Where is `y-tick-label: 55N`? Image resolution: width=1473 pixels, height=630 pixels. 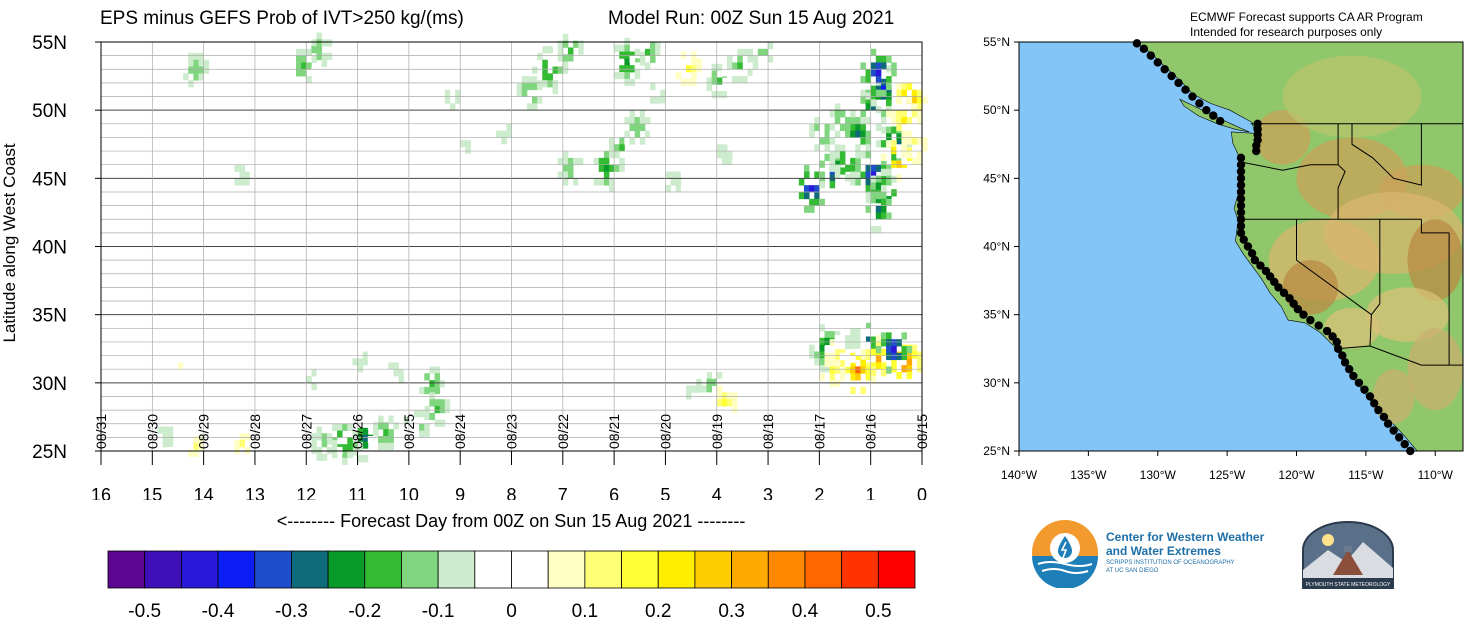
y-tick-label: 55N is located at coordinates (49, 43).